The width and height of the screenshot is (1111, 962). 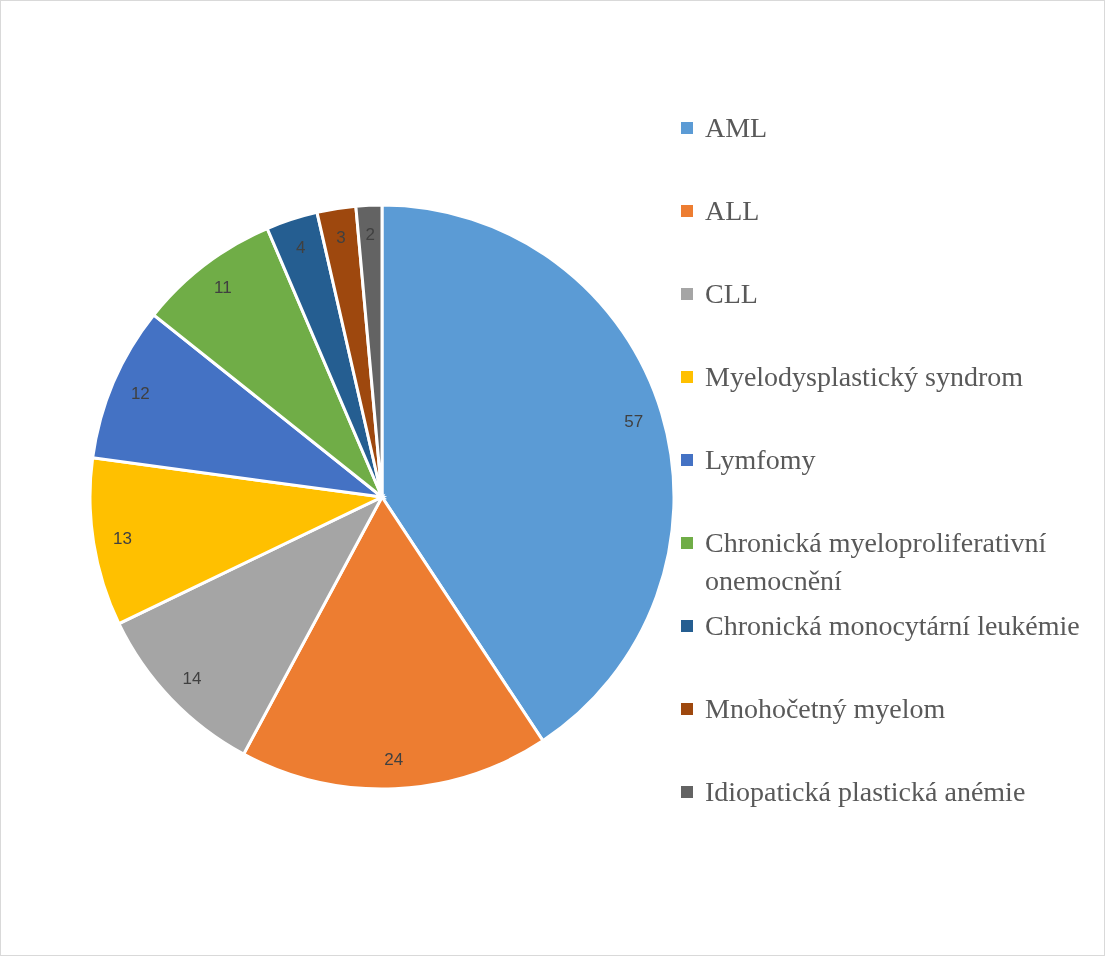 I want to click on legend-label: Chronická myeloproliferativní onemocnění, so click(x=876, y=562).